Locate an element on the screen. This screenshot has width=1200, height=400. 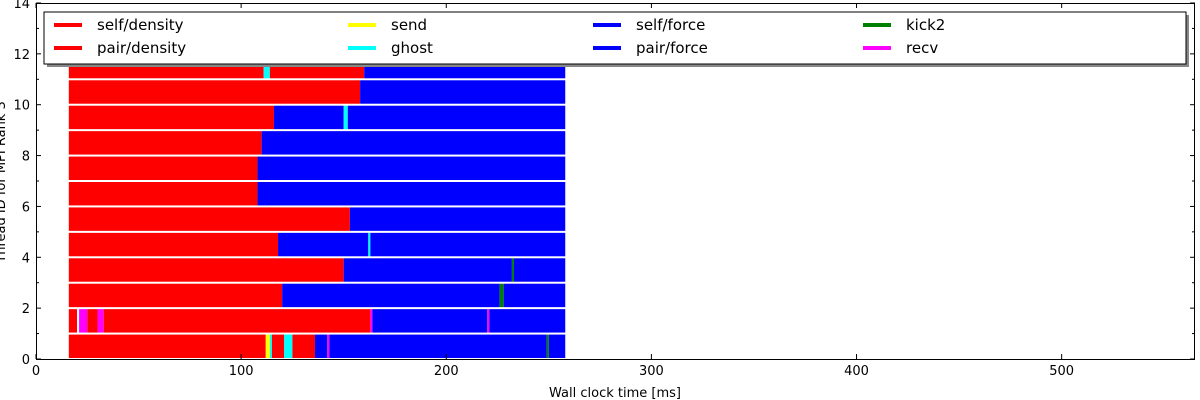
legend-label: ghost is located at coordinates (412, 48).